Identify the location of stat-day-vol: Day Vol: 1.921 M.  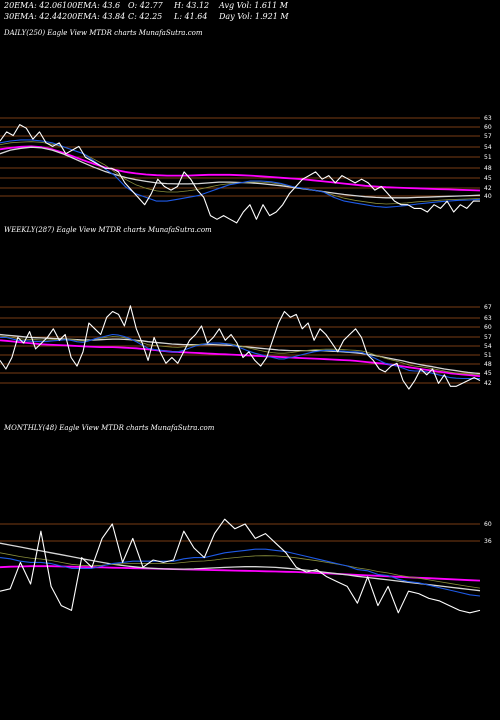
(254, 16).